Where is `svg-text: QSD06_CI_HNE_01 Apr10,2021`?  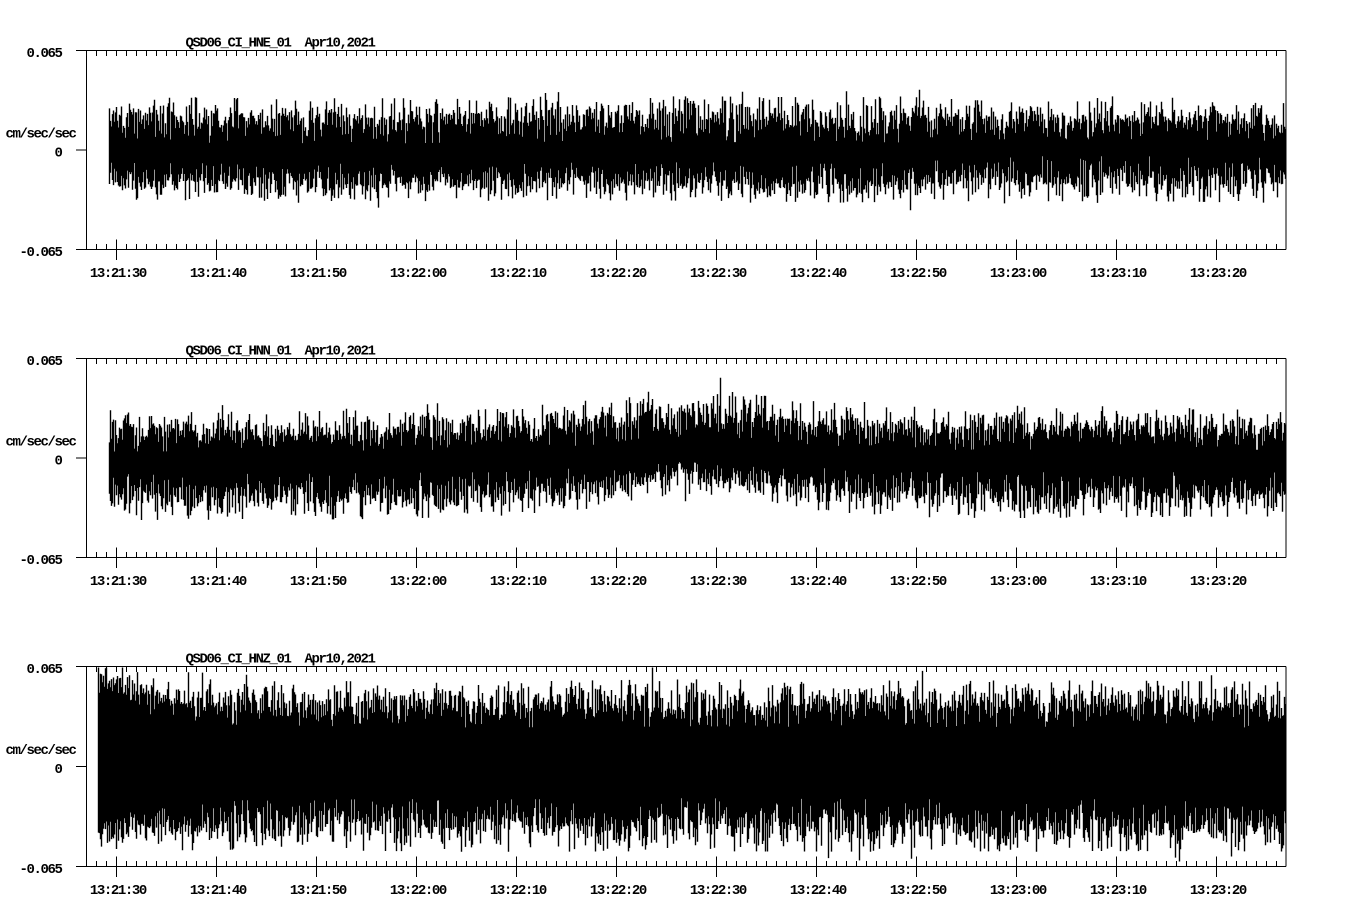 svg-text: QSD06_CI_HNE_01 Apr10,2021 is located at coordinates (281, 44).